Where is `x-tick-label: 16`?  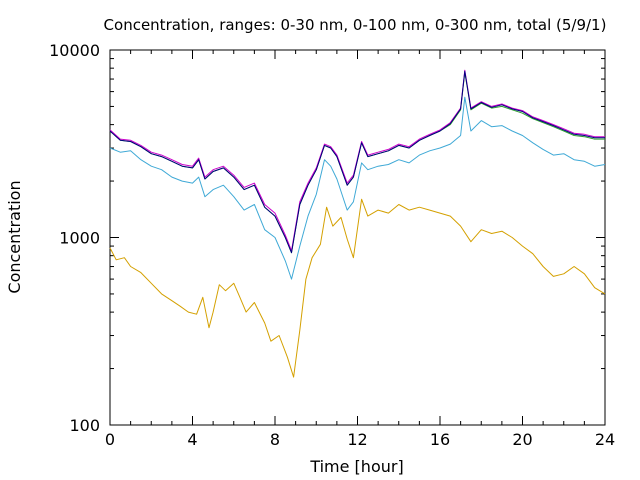 x-tick-label: 16 is located at coordinates (440, 439).